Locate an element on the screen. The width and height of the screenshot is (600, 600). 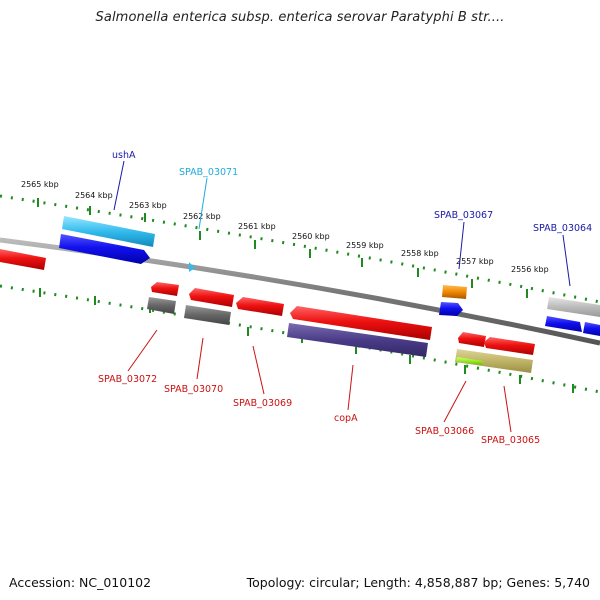
gene-spab-03064-gray is located at coordinates (573, 307).